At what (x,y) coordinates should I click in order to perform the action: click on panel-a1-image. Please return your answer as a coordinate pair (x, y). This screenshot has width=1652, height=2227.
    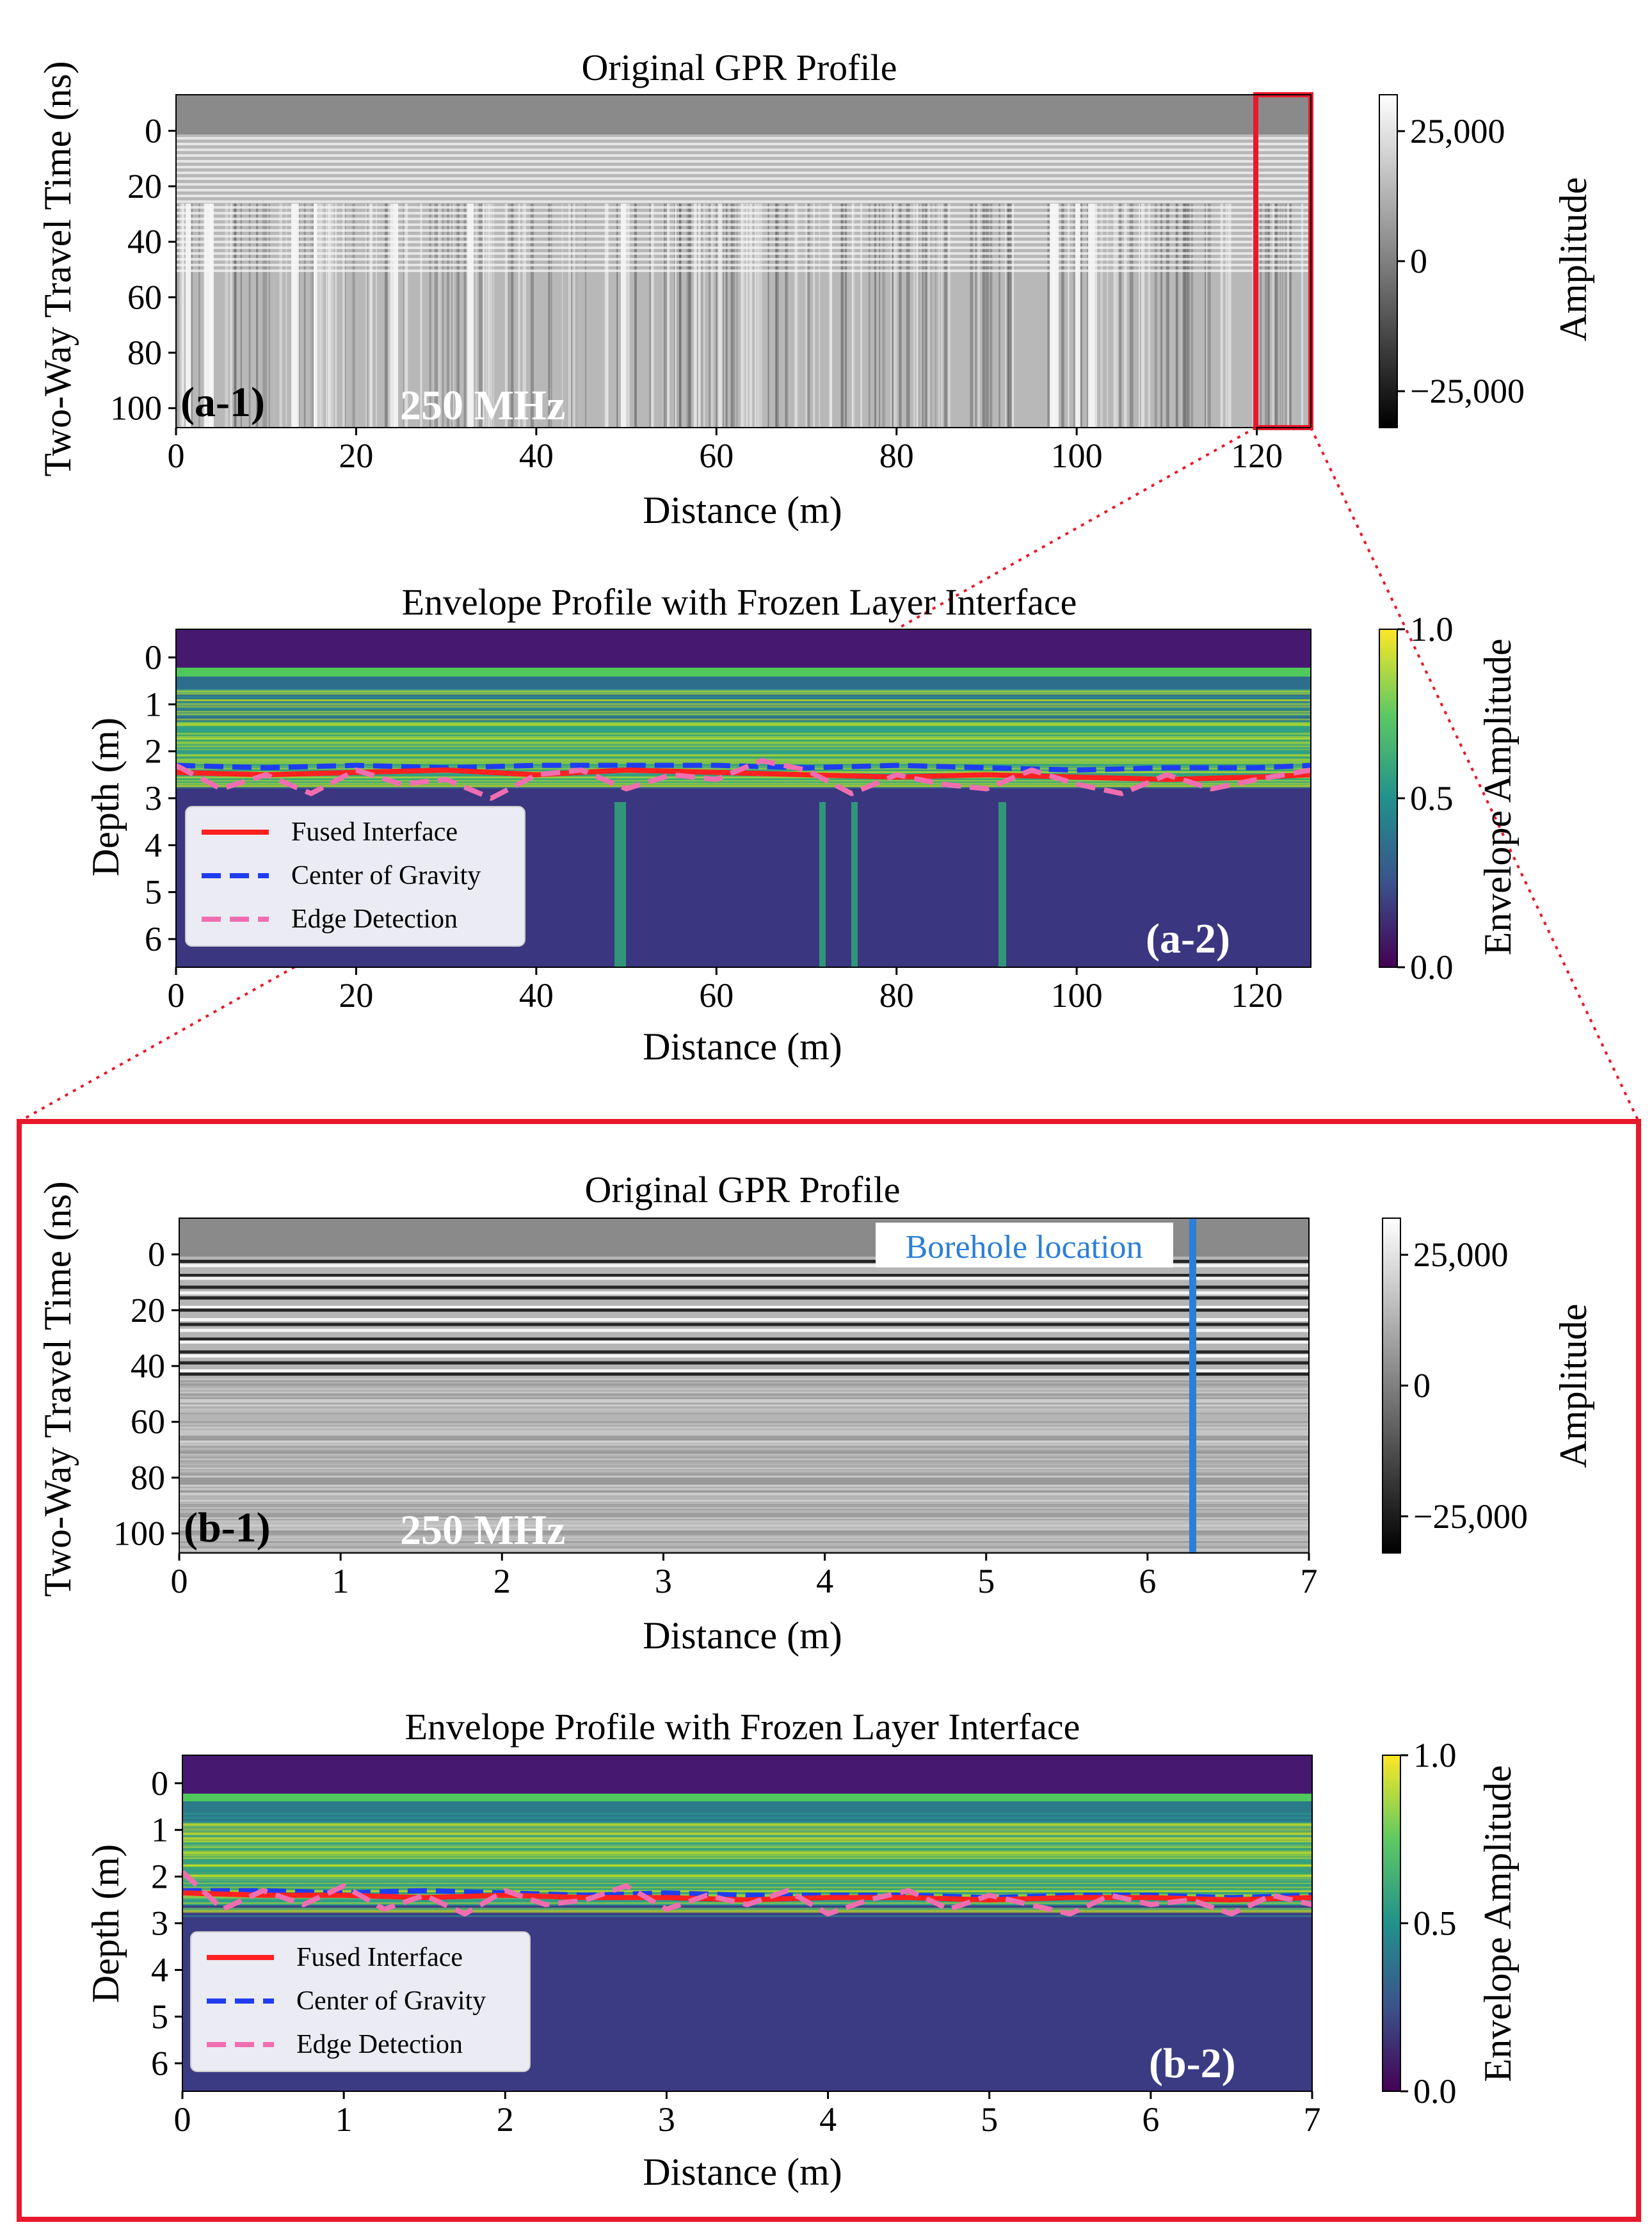
    Looking at the image, I should click on (743, 261).